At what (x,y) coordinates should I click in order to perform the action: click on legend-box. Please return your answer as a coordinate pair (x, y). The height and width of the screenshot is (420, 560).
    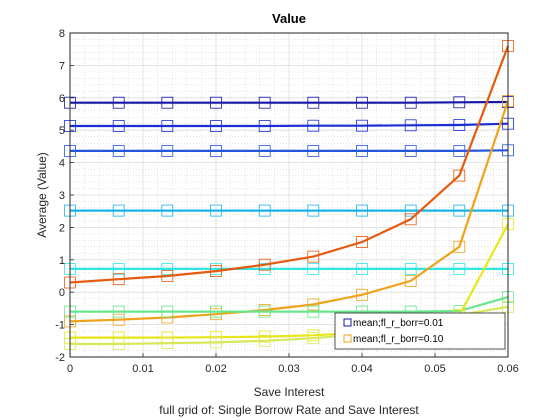
    Looking at the image, I should click on (420, 331).